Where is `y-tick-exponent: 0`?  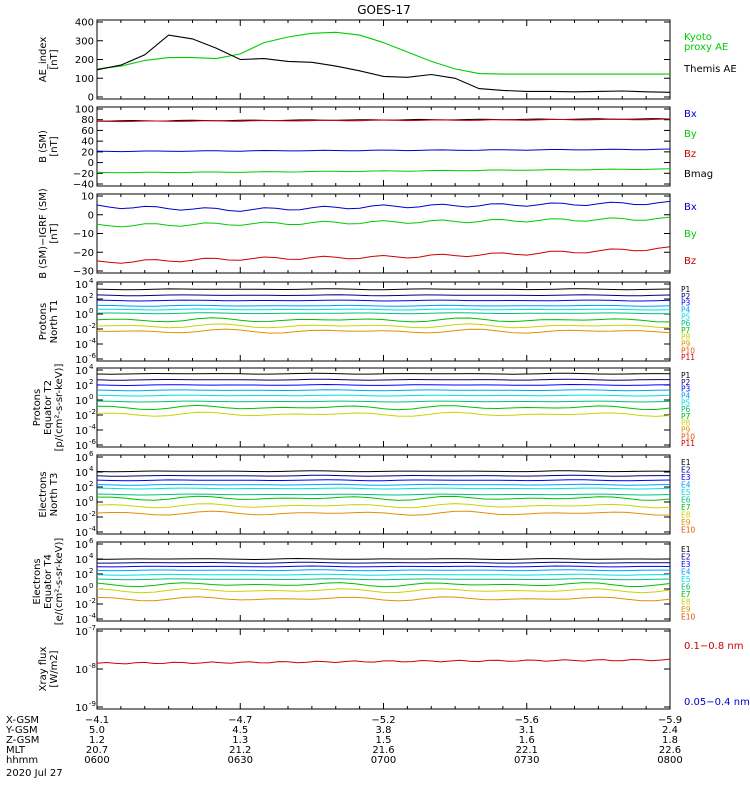 y-tick-exponent: 0 is located at coordinates (91, 397).